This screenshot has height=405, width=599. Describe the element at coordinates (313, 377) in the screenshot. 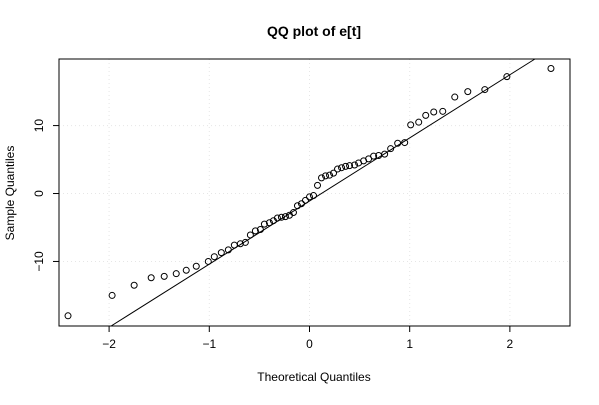

I see `x-axis-label: Theoretical Quantiles` at that location.